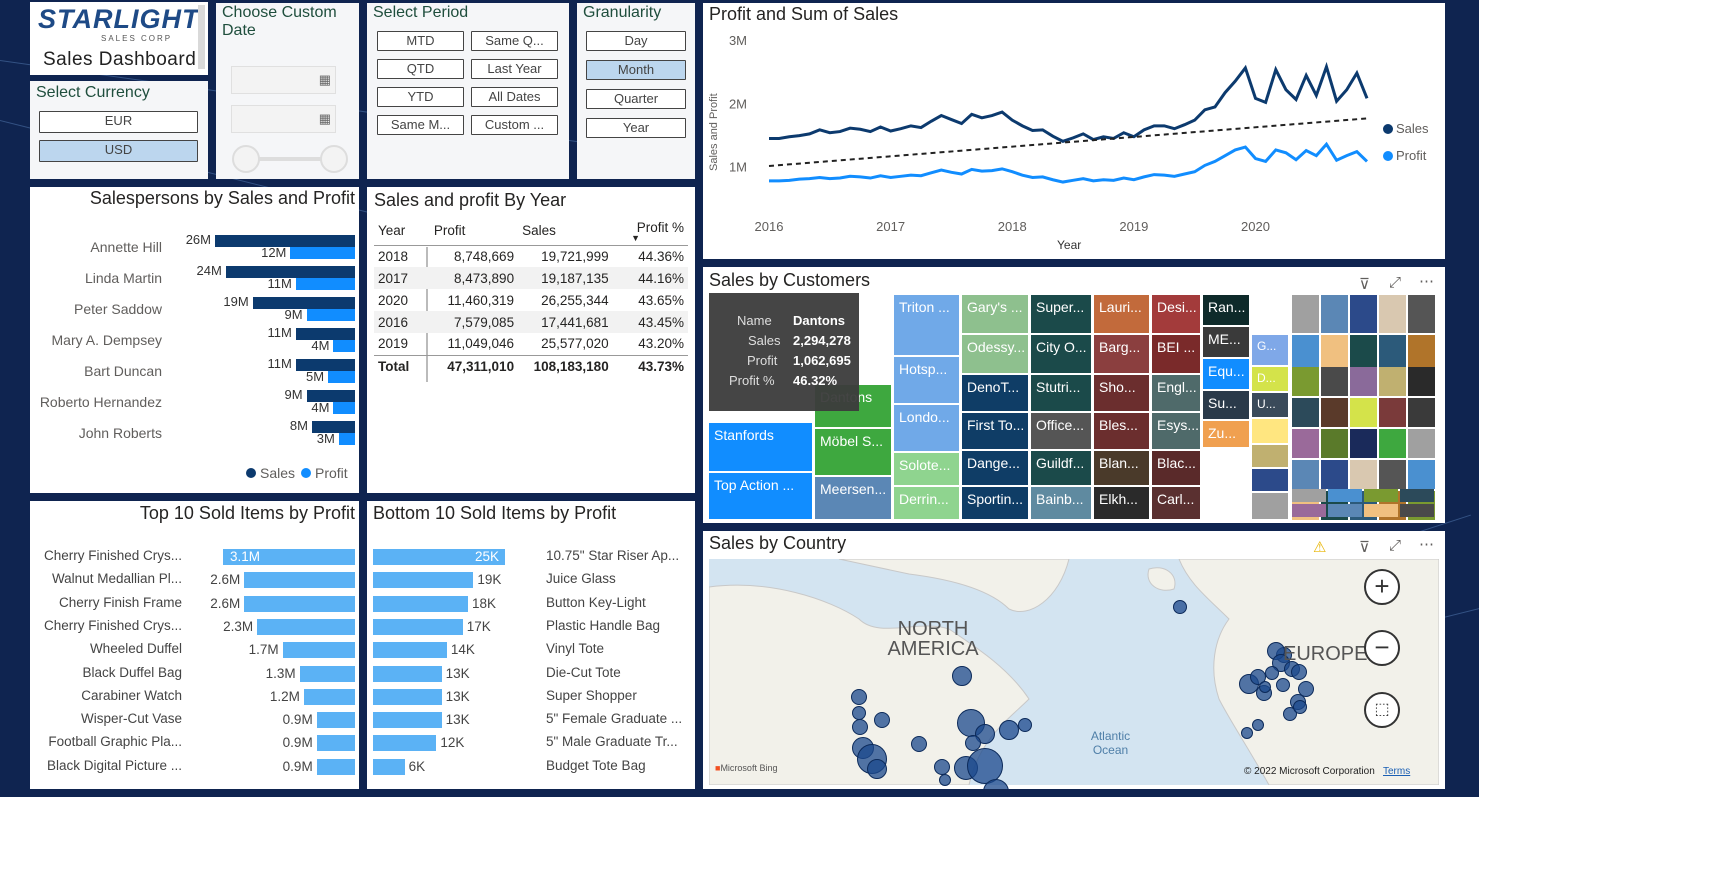 The height and width of the screenshot is (879, 1719). What do you see at coordinates (1382, 648) in the screenshot?
I see `zoom-out-button: −` at bounding box center [1382, 648].